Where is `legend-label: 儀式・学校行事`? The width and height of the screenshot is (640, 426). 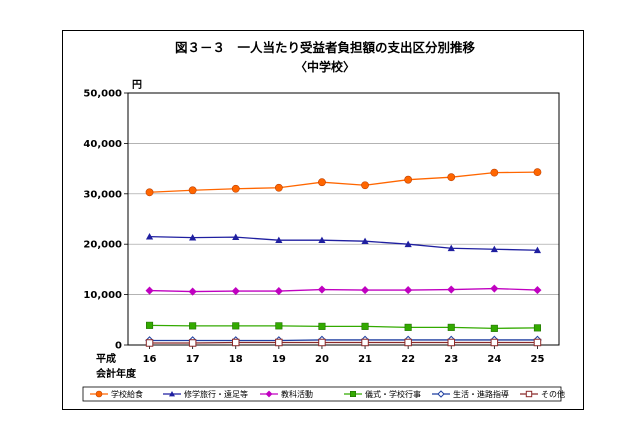
legend-label: 儀式・学校行事 is located at coordinates (393, 394).